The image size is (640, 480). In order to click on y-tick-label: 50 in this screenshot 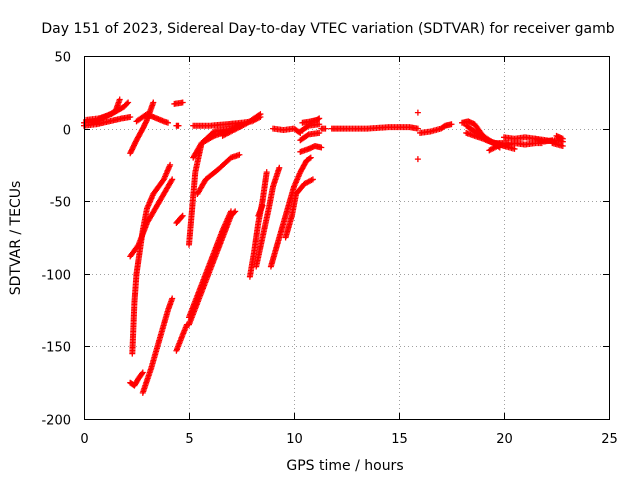, I will do `click(62, 58)`.